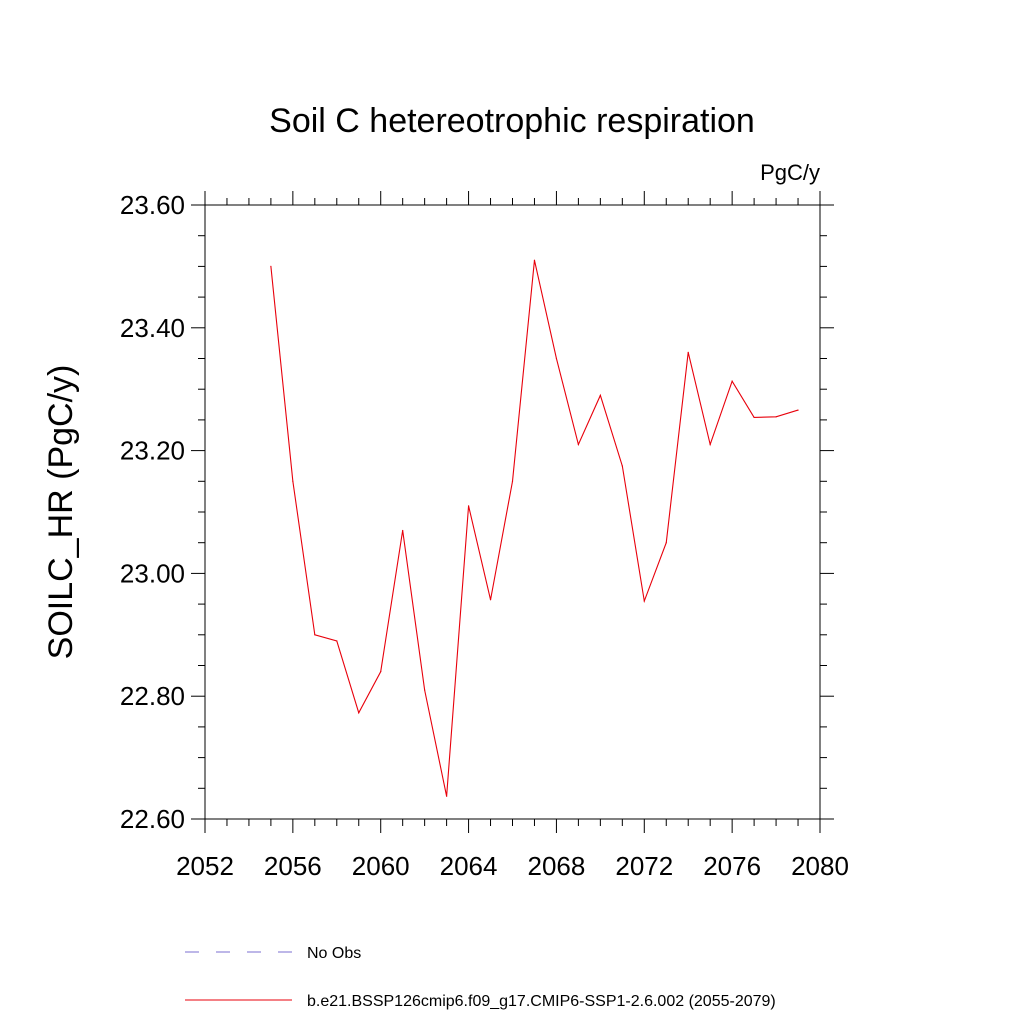 The width and height of the screenshot is (1024, 1024). I want to click on y-tick-label: 23.40, so click(152, 328).